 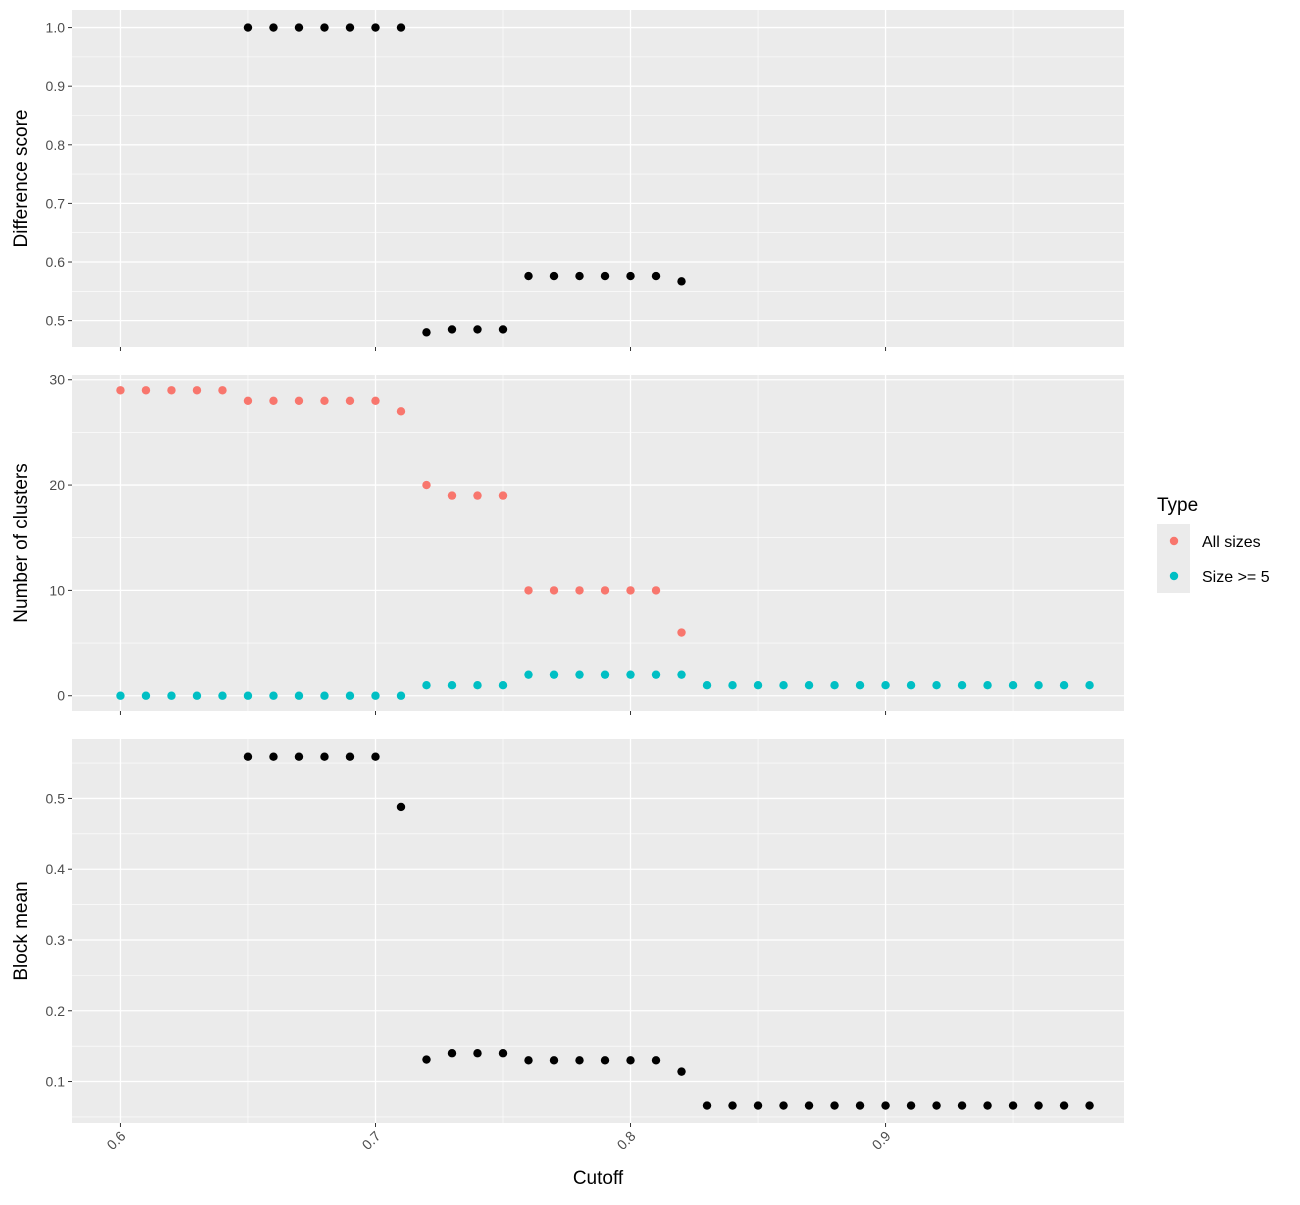 What do you see at coordinates (56, 86) in the screenshot?
I see `y-tick-label: 0.9` at bounding box center [56, 86].